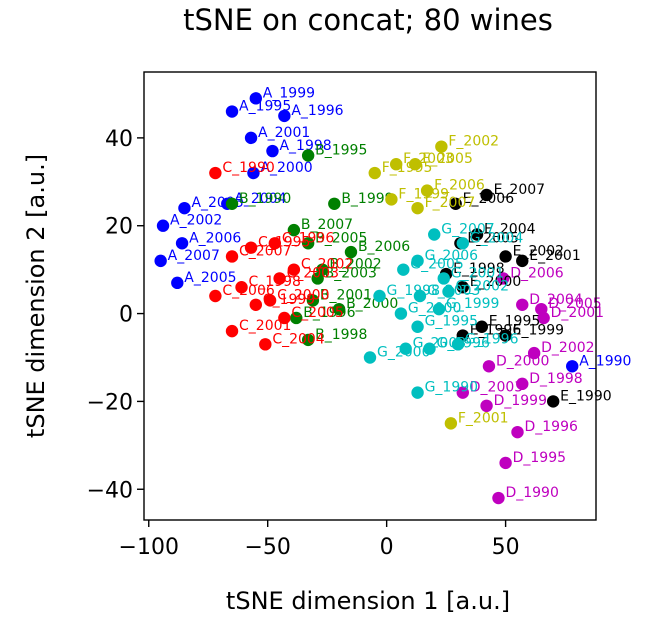 The image size is (647, 617). What do you see at coordinates (451, 322) in the screenshot?
I see `point-label: G_1995` at bounding box center [451, 322].